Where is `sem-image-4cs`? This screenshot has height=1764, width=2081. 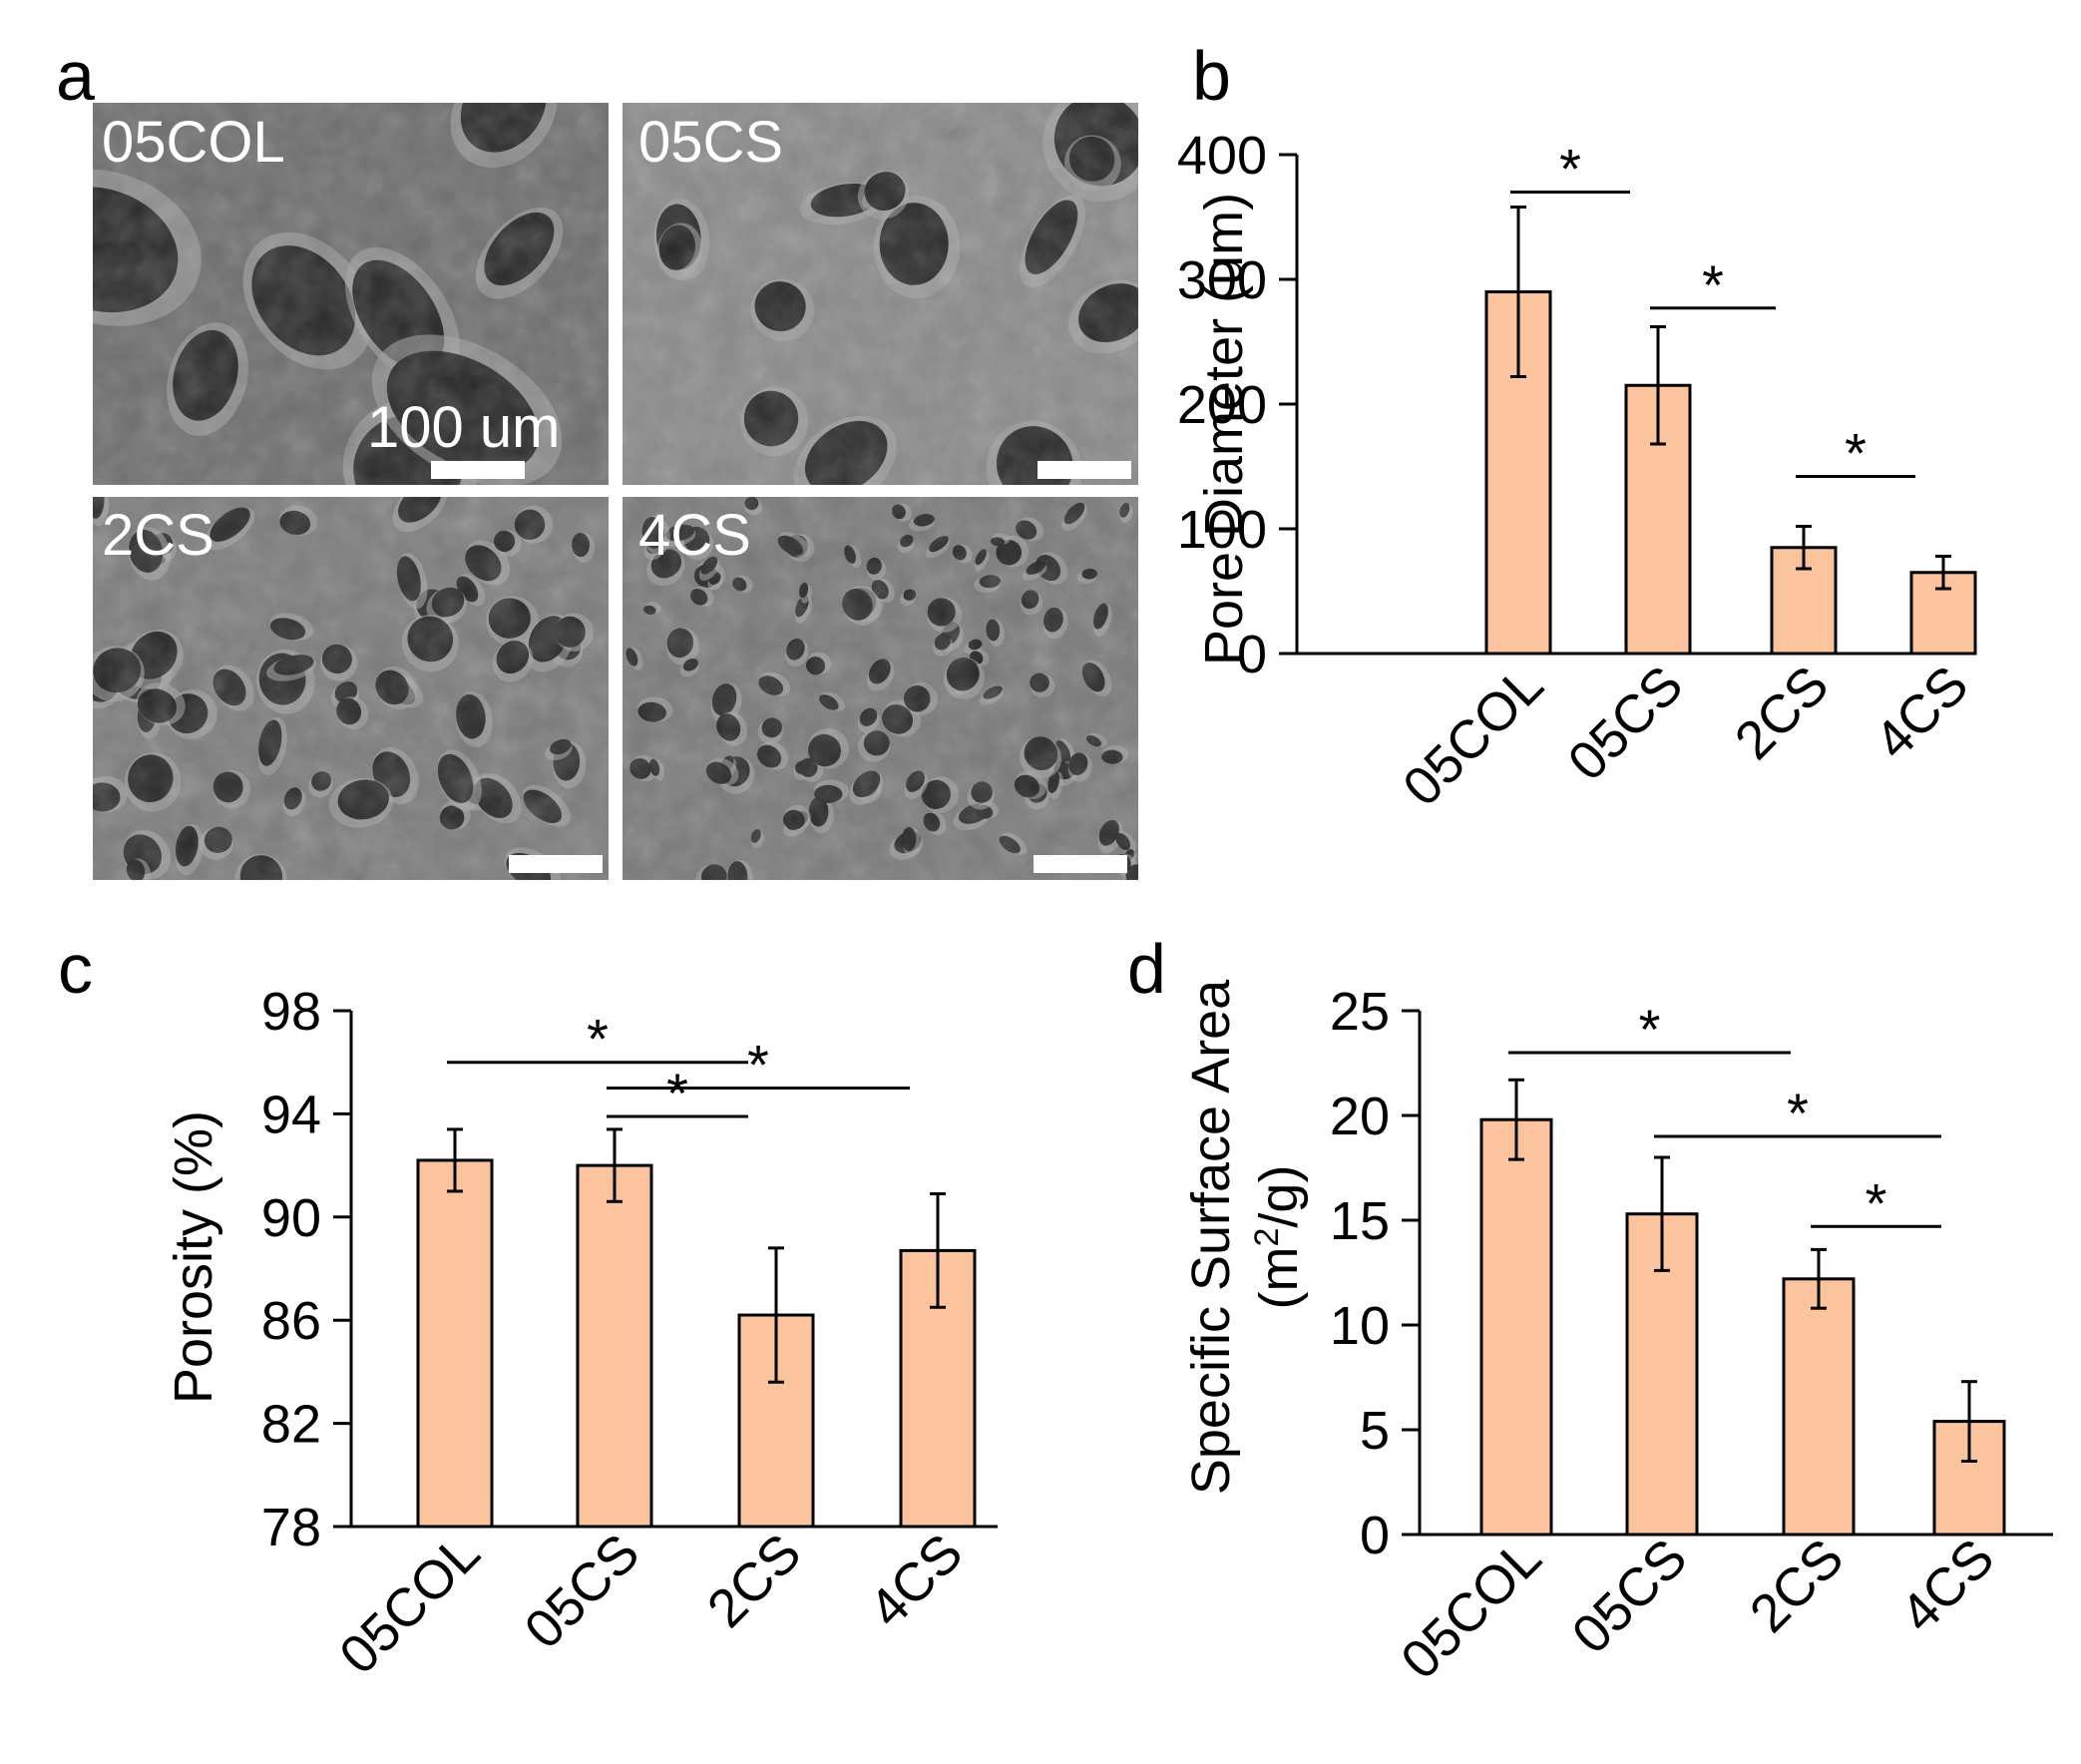
sem-image-4cs is located at coordinates (880, 688).